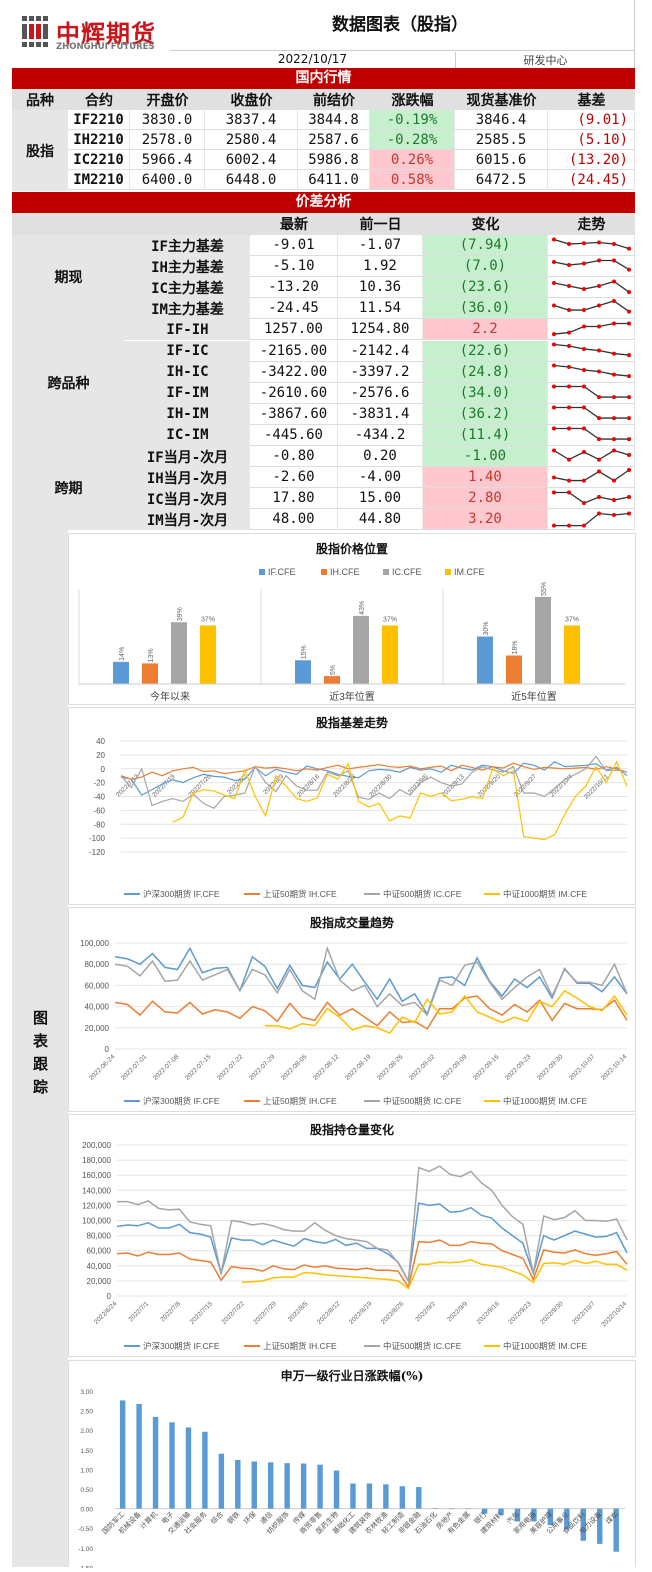 The image size is (652, 1572). I want to click on x-tick-label: 2022/9/27, so click(526, 786).